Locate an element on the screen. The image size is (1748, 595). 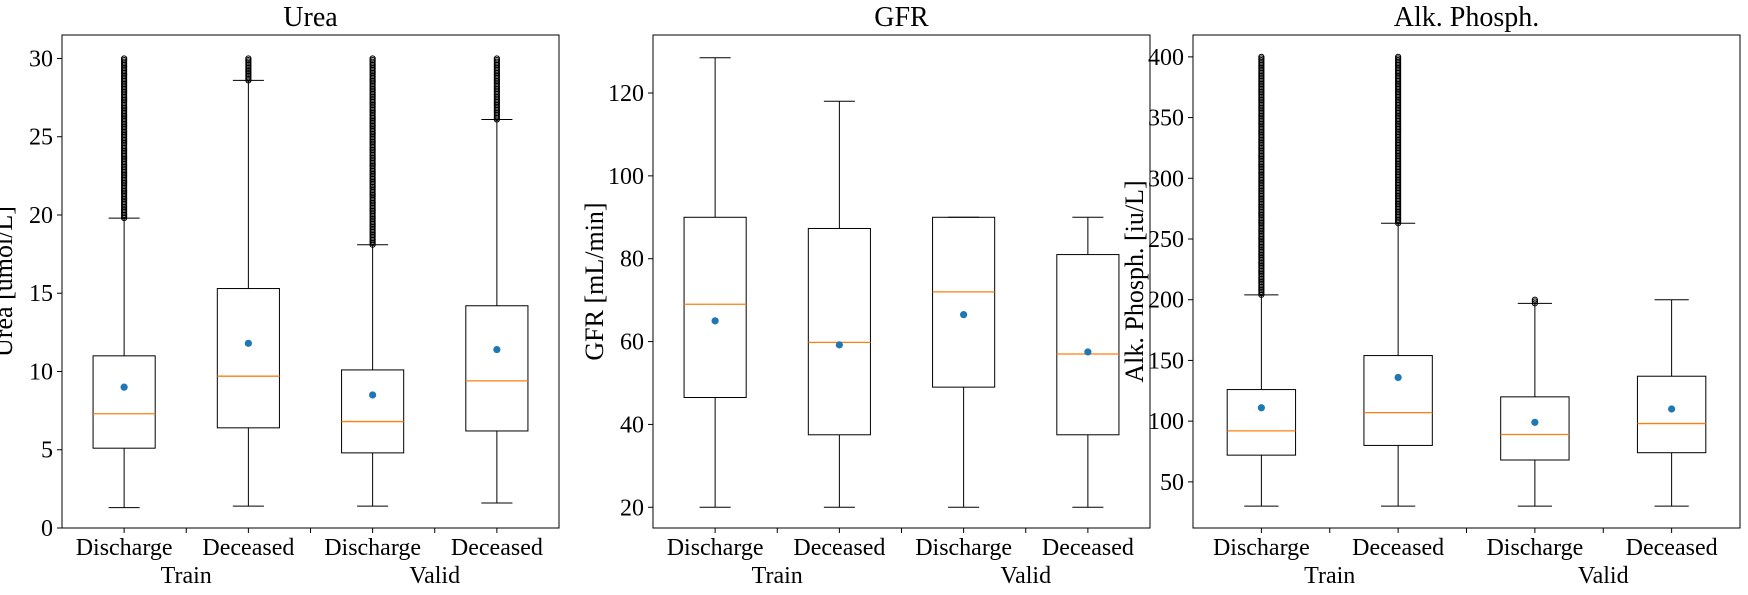
y-tick: 250 is located at coordinates (1170, 240).